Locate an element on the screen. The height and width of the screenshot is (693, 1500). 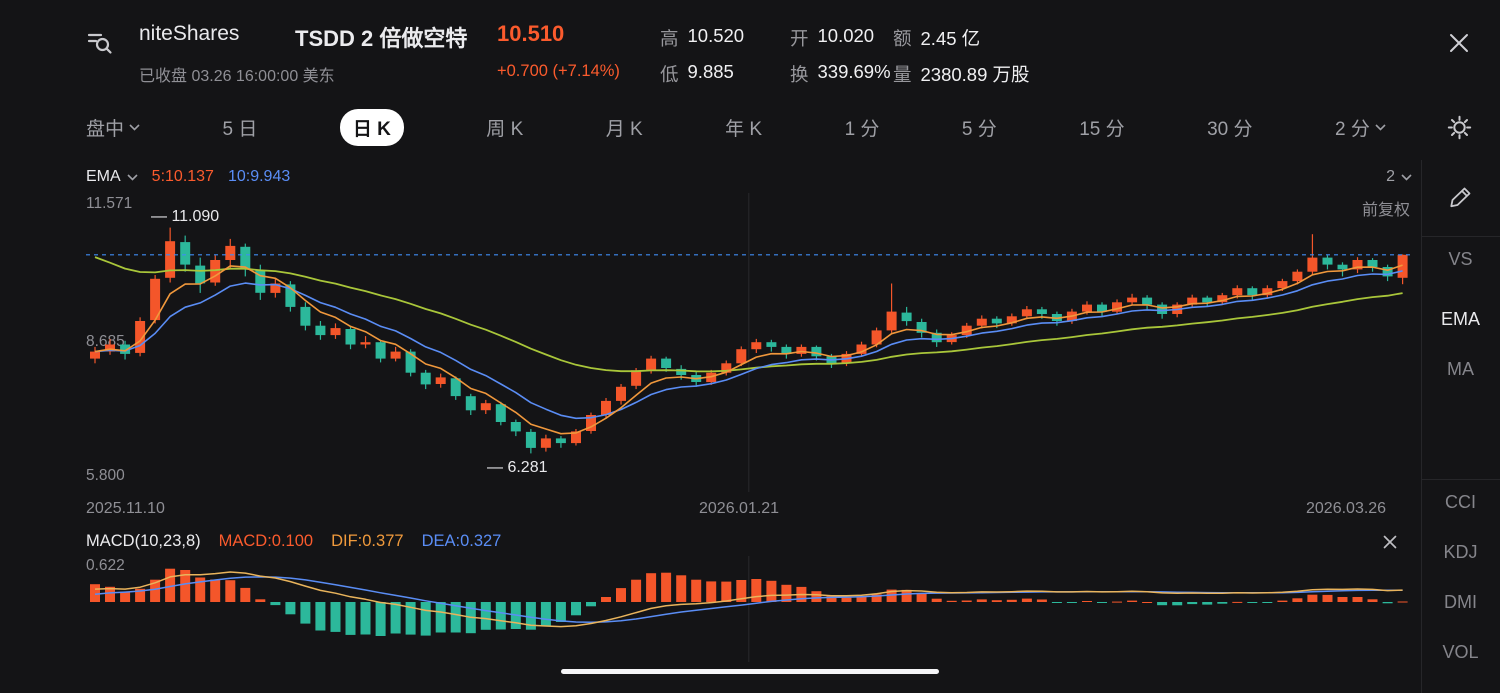
sidebar-item-cci: CCI is located at coordinates (1460, 502).